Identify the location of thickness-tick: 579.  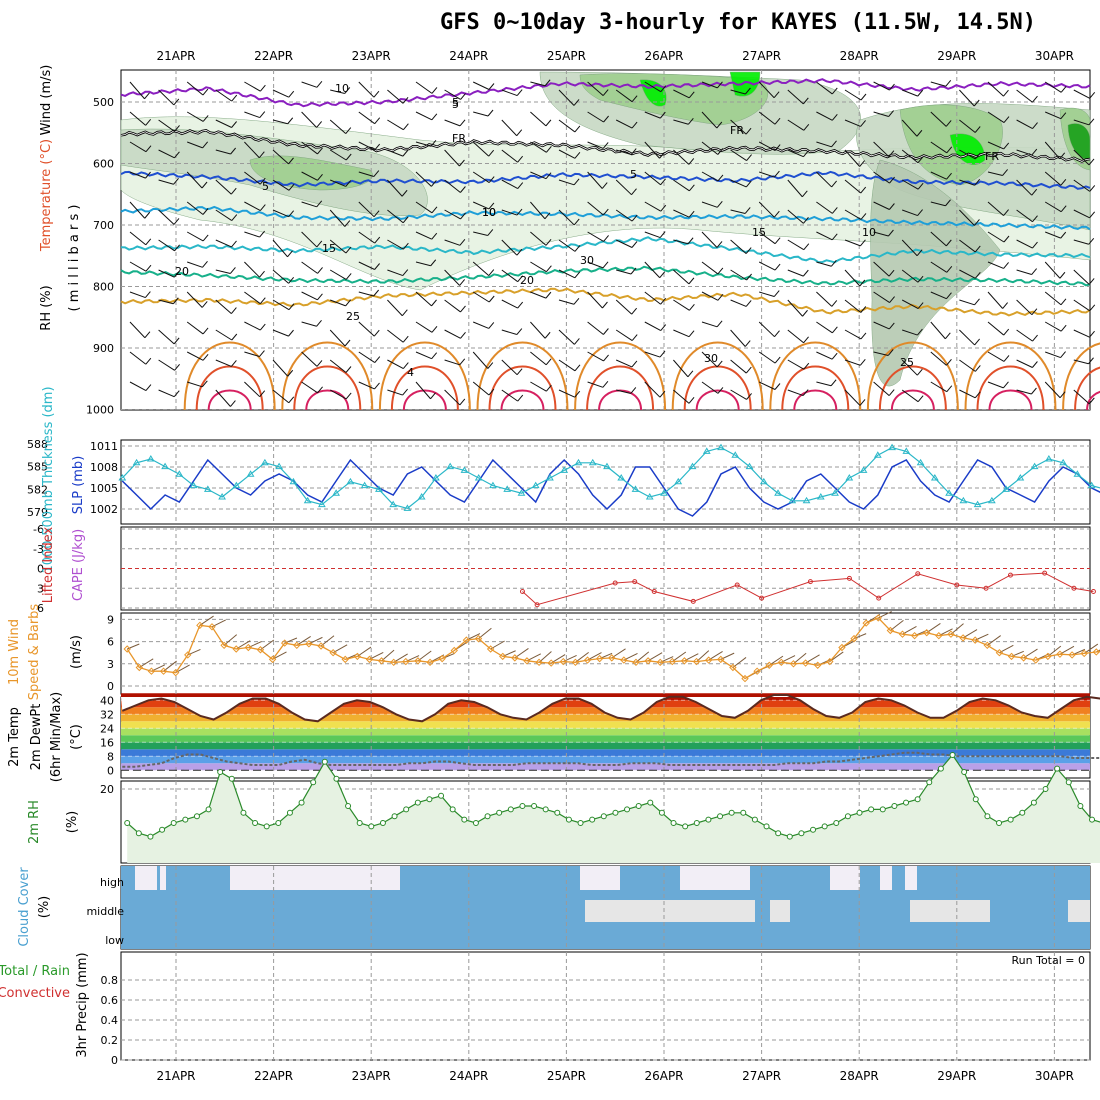
(37, 512).